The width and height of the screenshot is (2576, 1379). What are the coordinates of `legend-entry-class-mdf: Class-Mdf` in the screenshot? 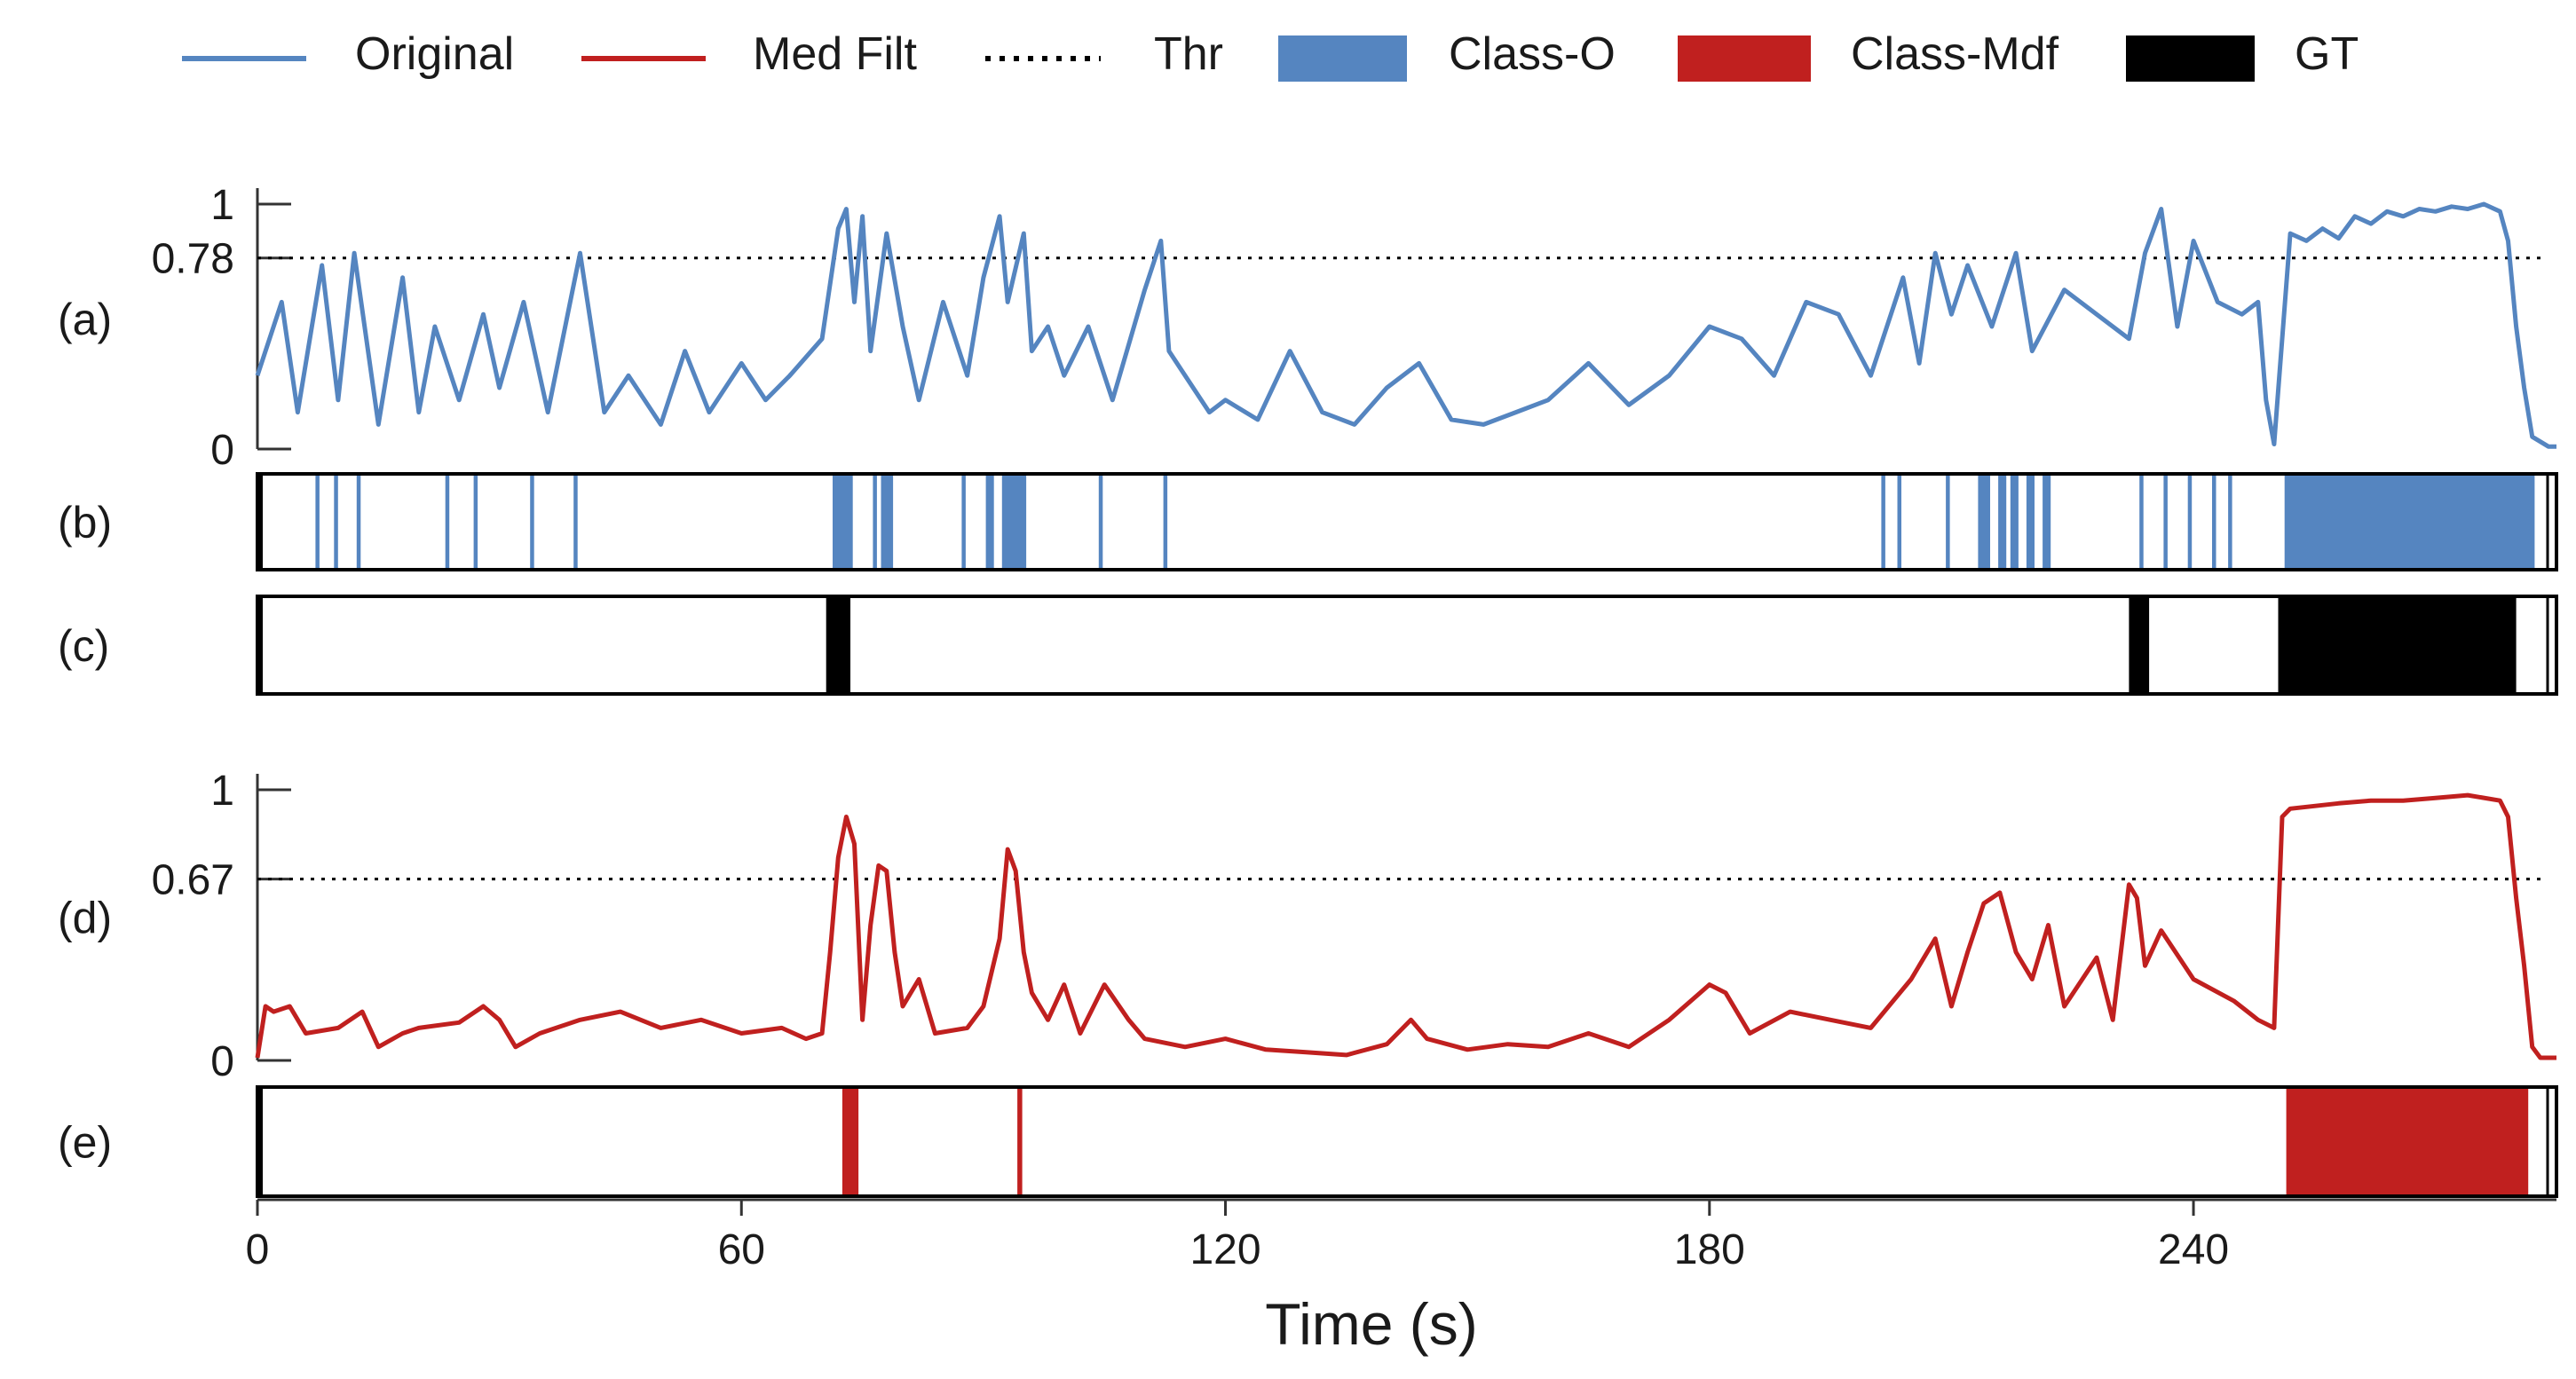 It's located at (1868, 55).